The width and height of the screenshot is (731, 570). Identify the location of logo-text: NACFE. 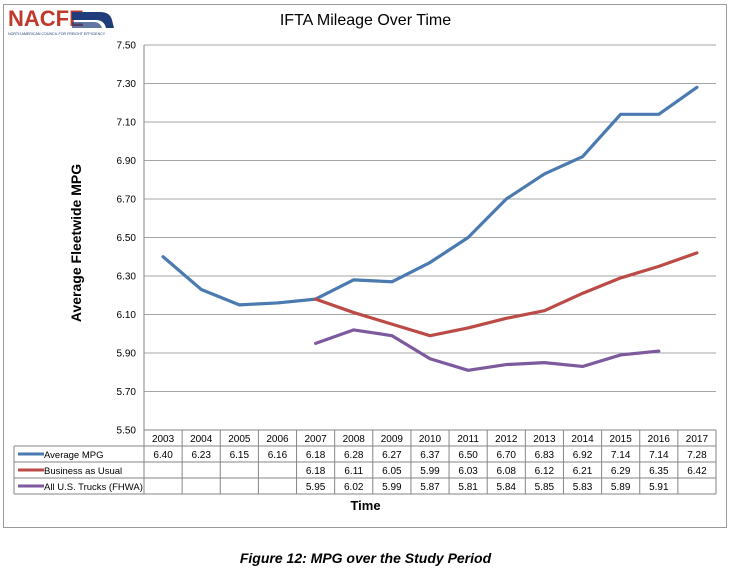
(46, 18).